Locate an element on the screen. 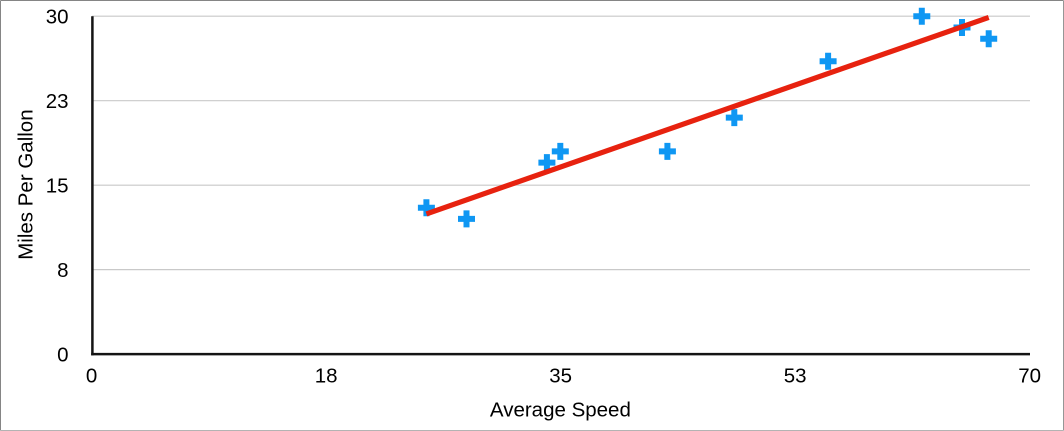  svg-text: Miles Per Gallon is located at coordinates (26, 184).